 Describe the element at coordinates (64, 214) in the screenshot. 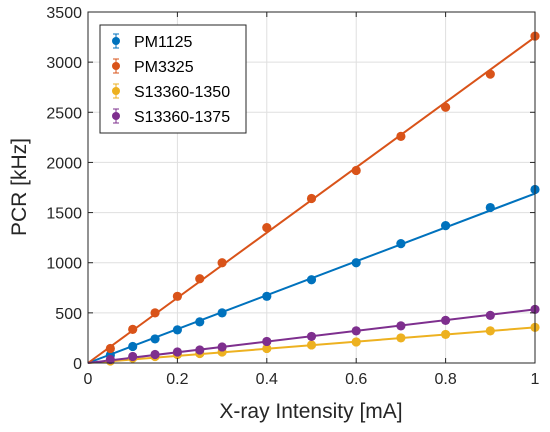

I see `y-tick-label: 1500` at that location.